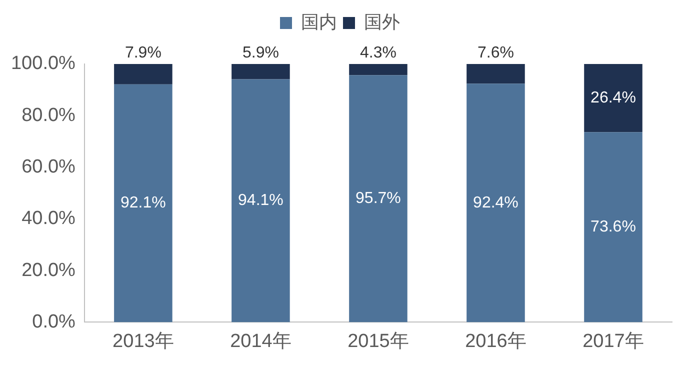  What do you see at coordinates (143, 341) in the screenshot?
I see `x-tick-label: 2013年` at bounding box center [143, 341].